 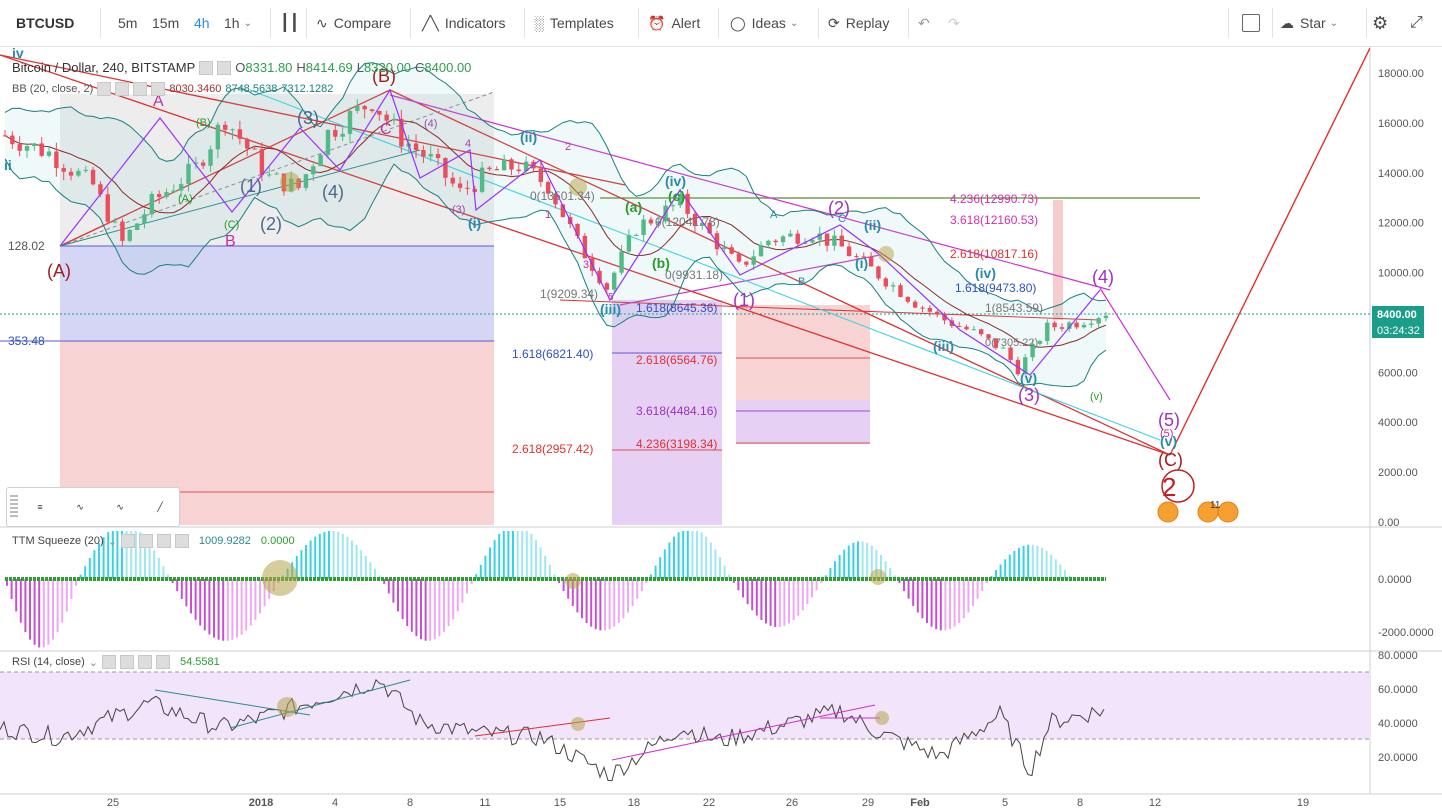 What do you see at coordinates (1416, 23) in the screenshot?
I see `expand-button: ⤢` at bounding box center [1416, 23].